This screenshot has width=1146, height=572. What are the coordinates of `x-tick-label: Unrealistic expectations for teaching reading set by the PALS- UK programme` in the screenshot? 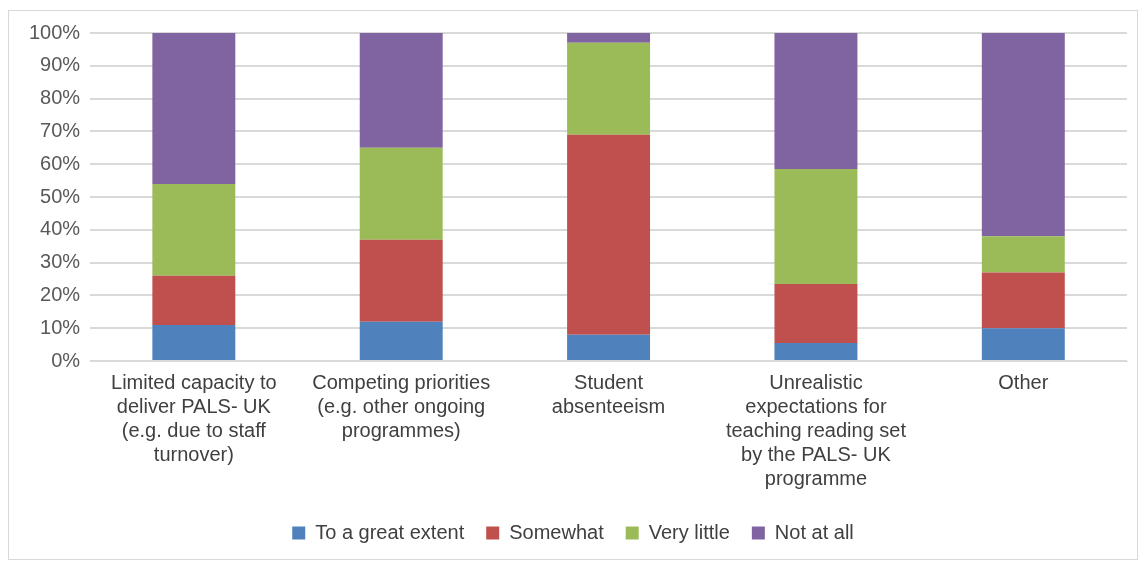 It's located at (816, 429).